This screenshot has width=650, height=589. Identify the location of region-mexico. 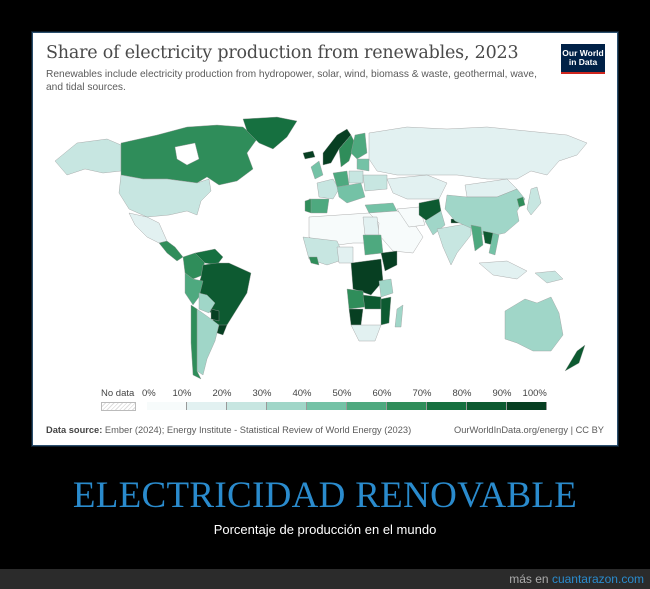
(148, 228).